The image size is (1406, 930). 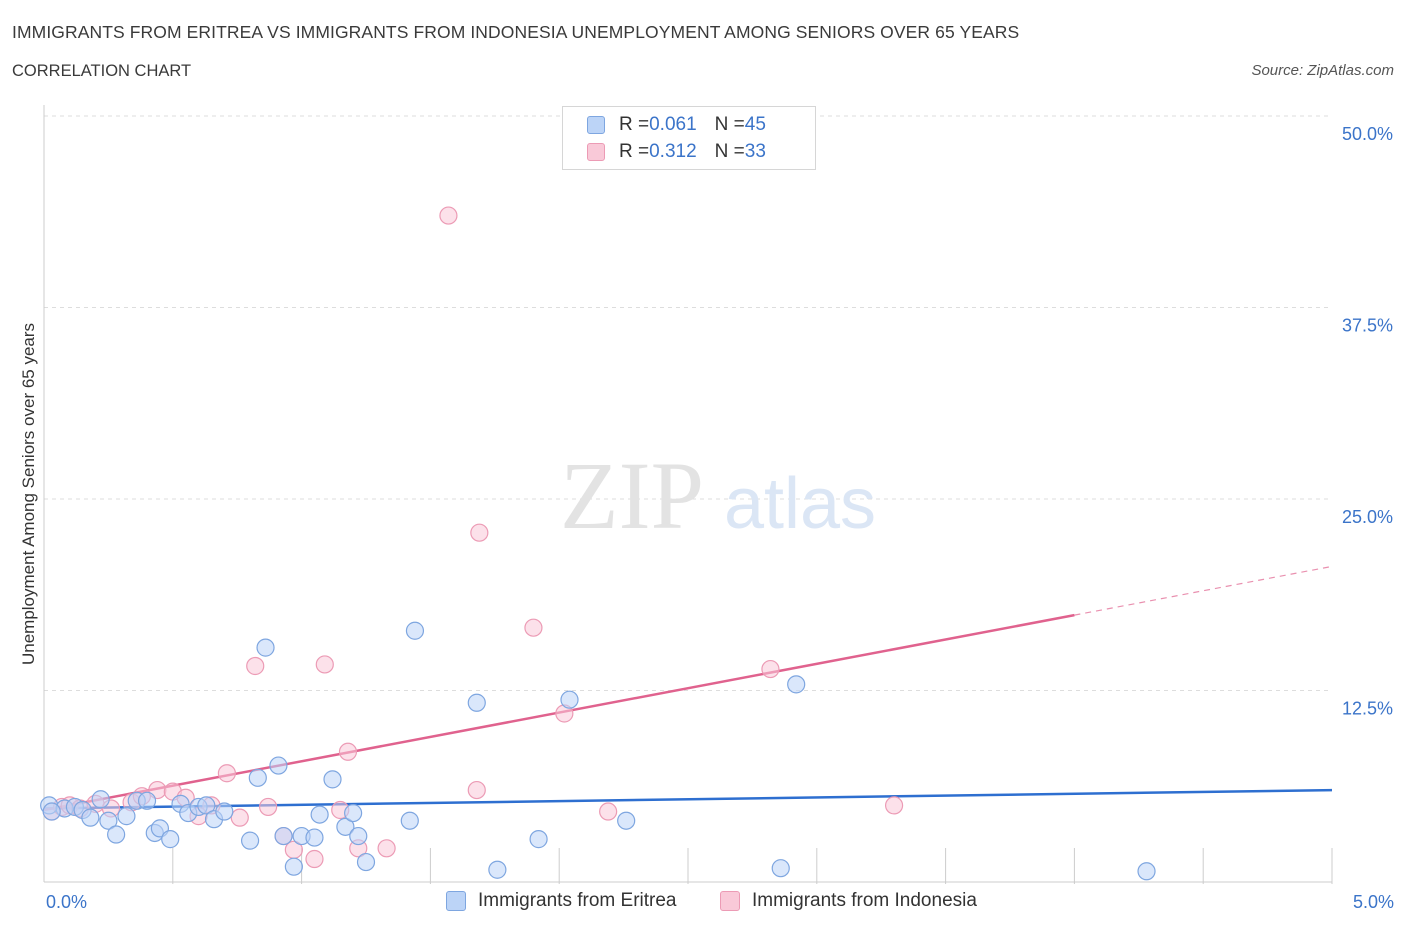 I want to click on y-tick-labels: 12.5% 25.0% 37.5% 50.0%, so click(x=1367, y=421).